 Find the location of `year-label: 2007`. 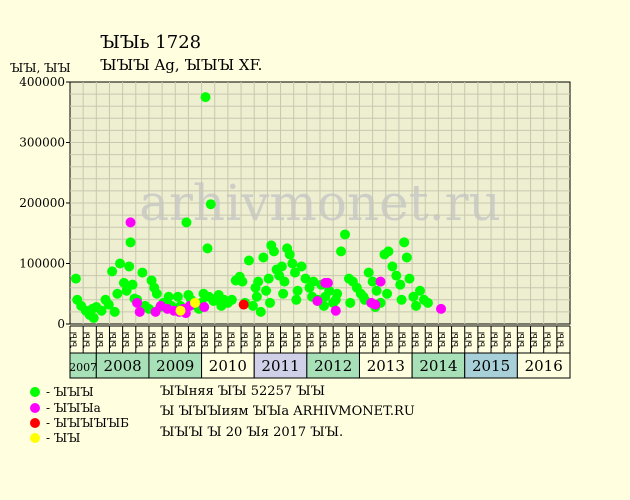

year-label: 2007 is located at coordinates (83, 367).